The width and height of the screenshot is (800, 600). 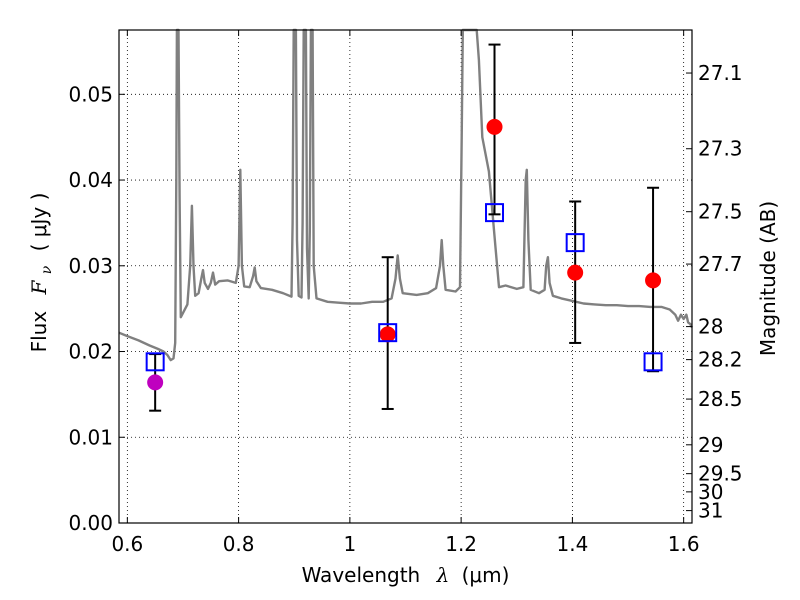 I want to click on y2-tick-label: 31, so click(x=710, y=511).